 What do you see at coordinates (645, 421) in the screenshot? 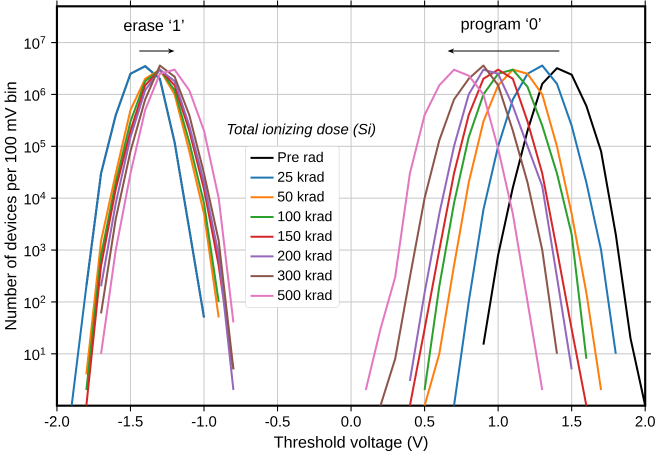
I see `x-tick-label: 2.0` at bounding box center [645, 421].